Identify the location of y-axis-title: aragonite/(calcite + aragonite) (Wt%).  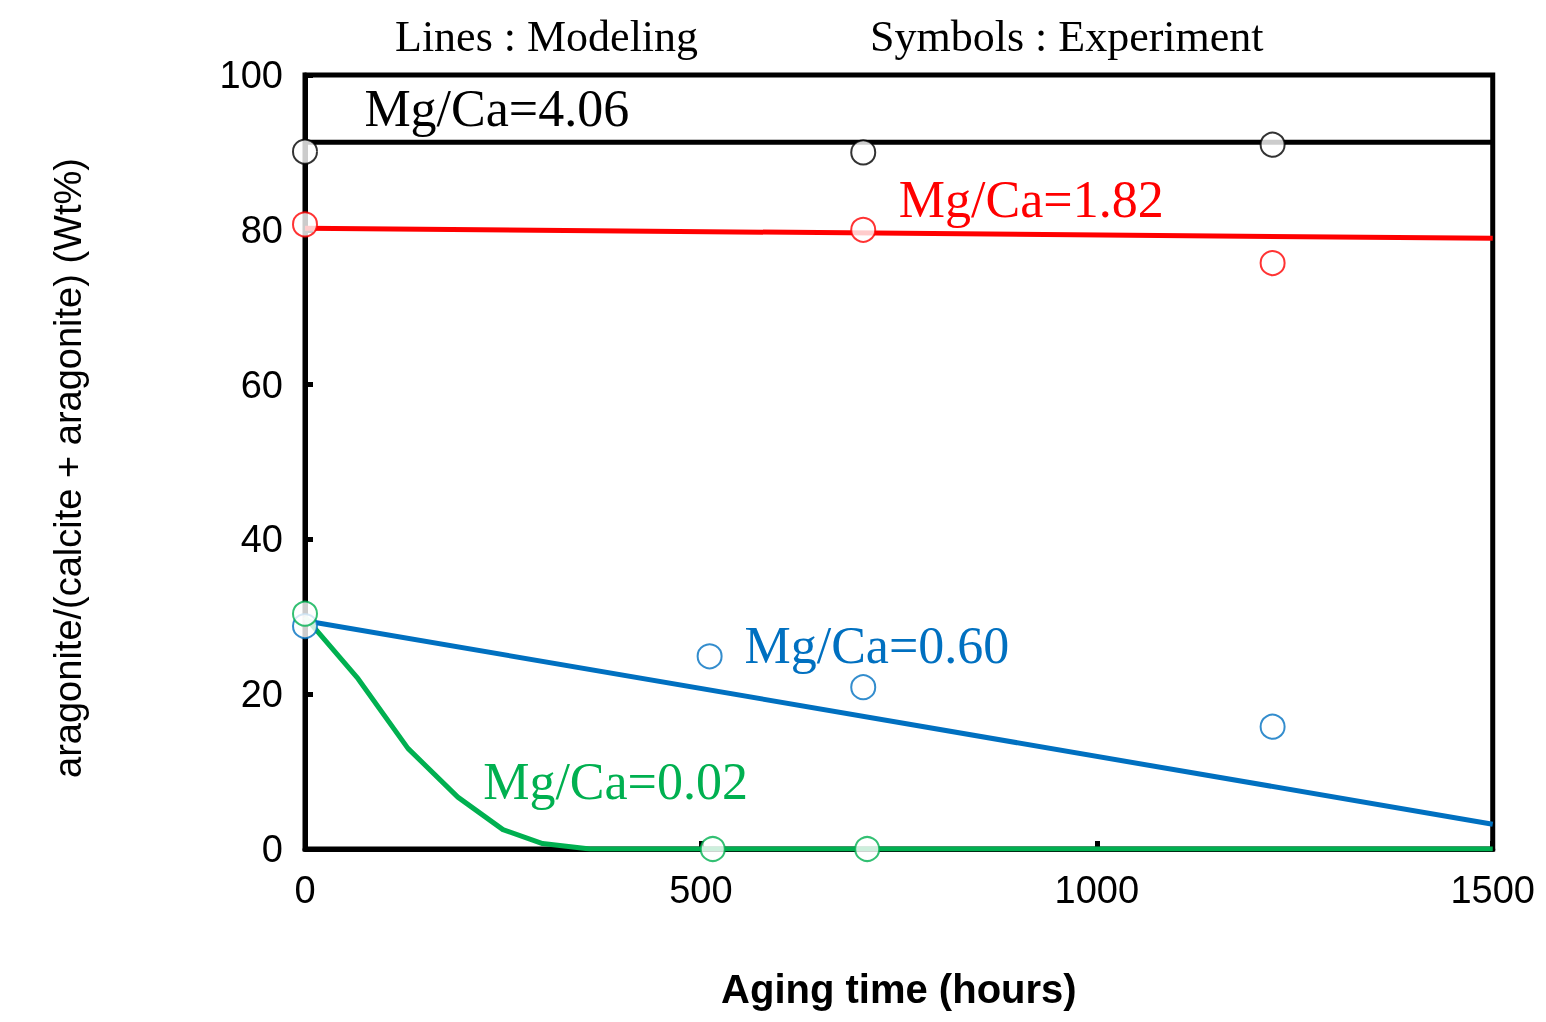
(68, 468).